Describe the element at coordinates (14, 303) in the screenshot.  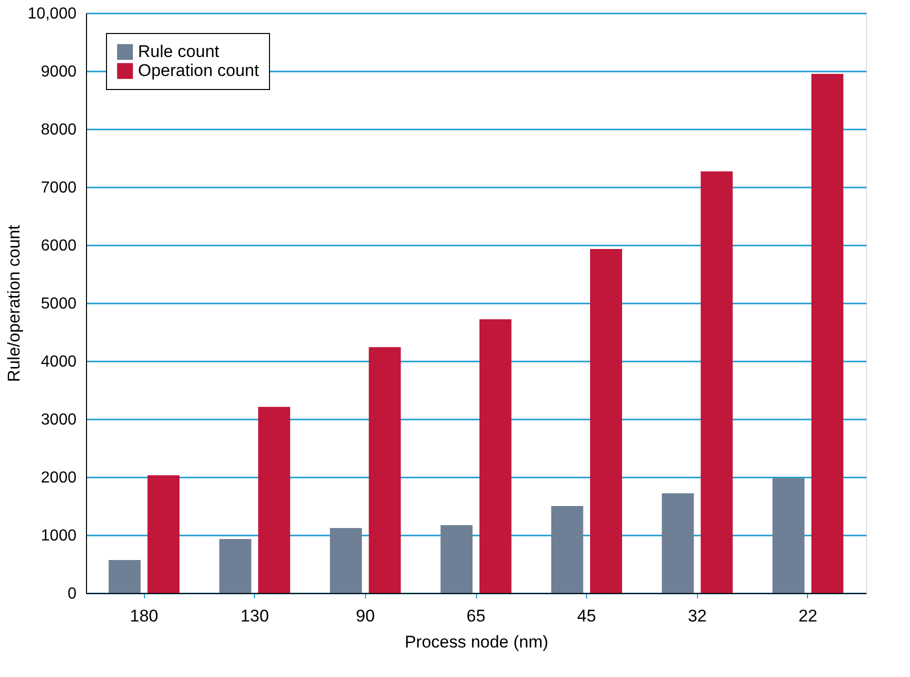
I see `y-axis-title: Rule/operation count` at that location.